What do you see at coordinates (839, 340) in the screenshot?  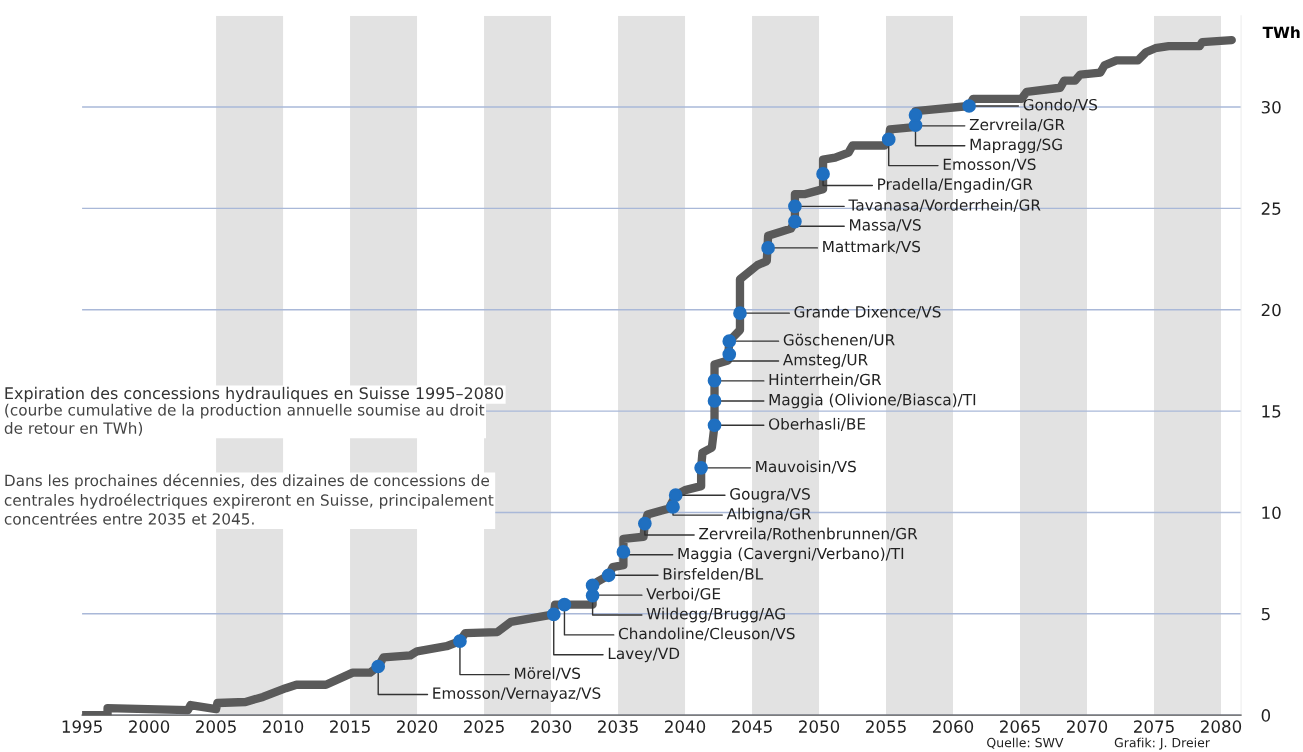 I see `annotation: Göschenen/UR` at bounding box center [839, 340].